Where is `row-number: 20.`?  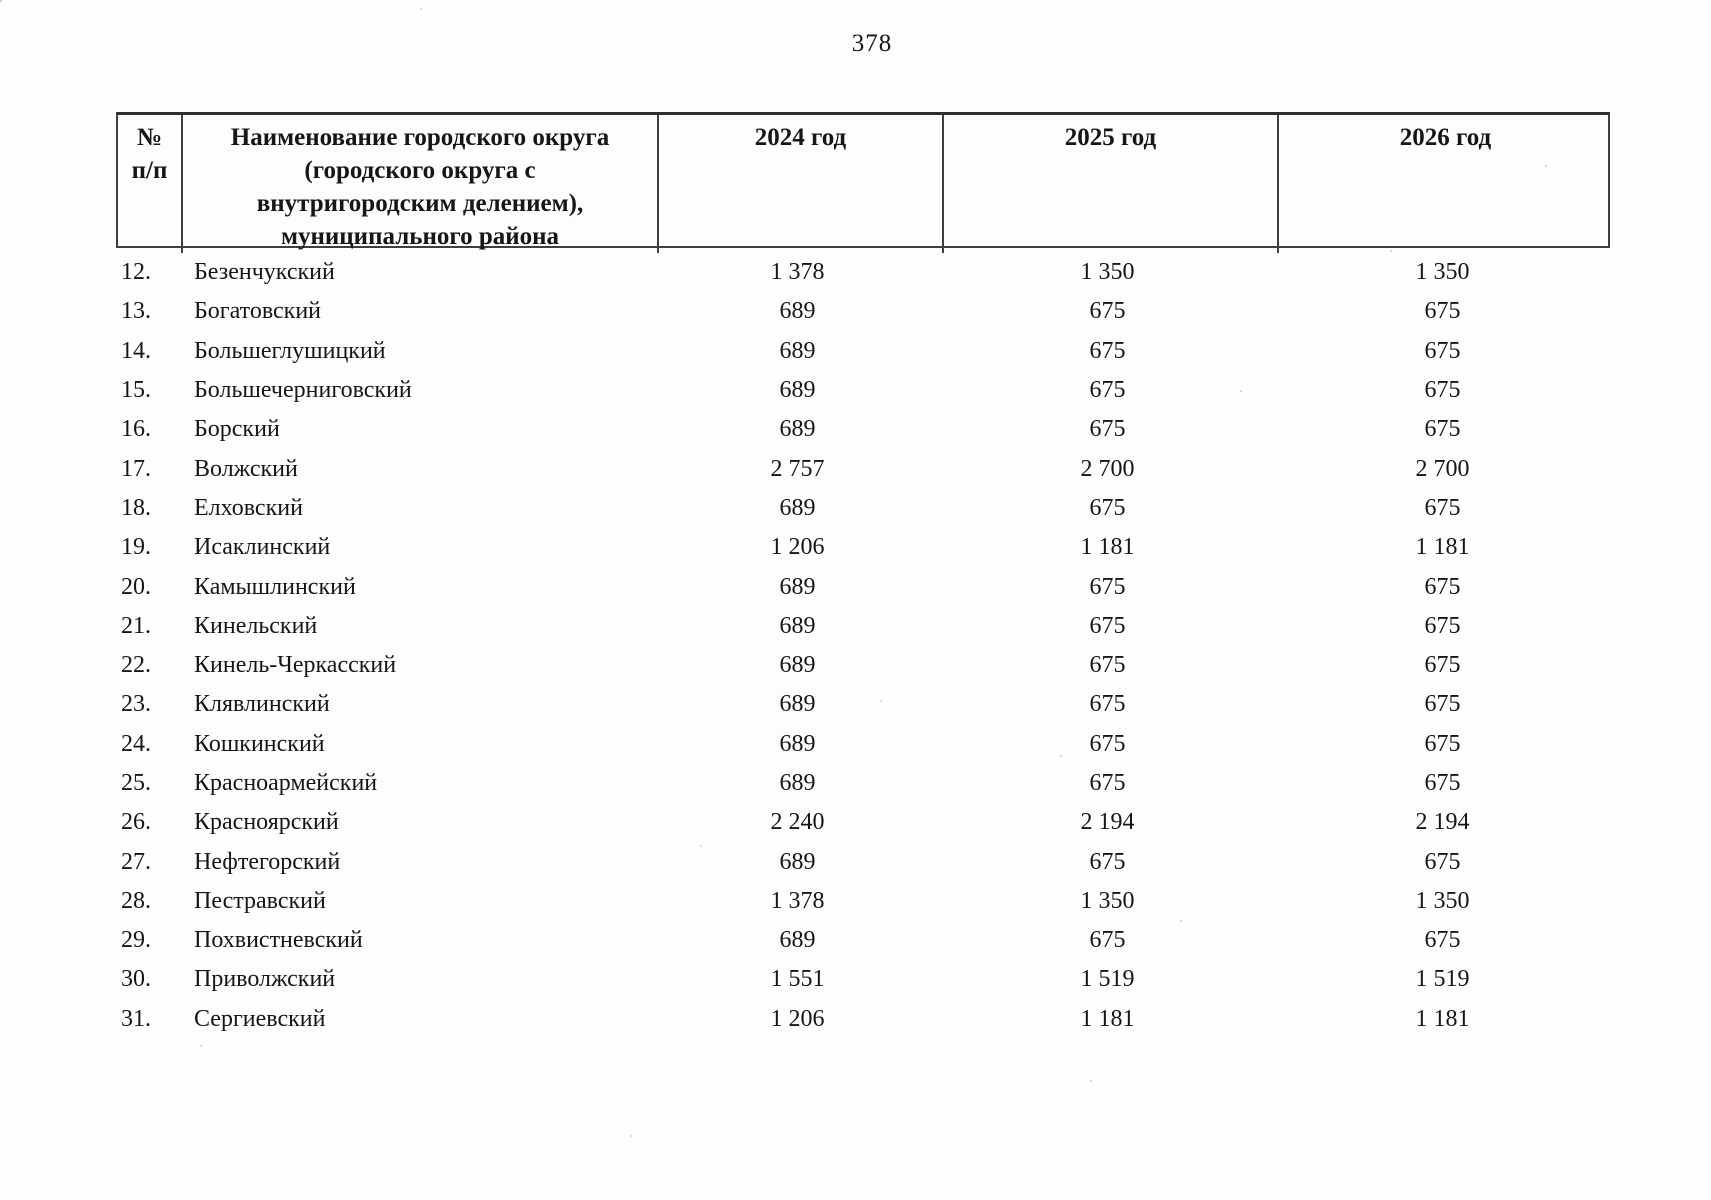 row-number: 20. is located at coordinates (136, 586).